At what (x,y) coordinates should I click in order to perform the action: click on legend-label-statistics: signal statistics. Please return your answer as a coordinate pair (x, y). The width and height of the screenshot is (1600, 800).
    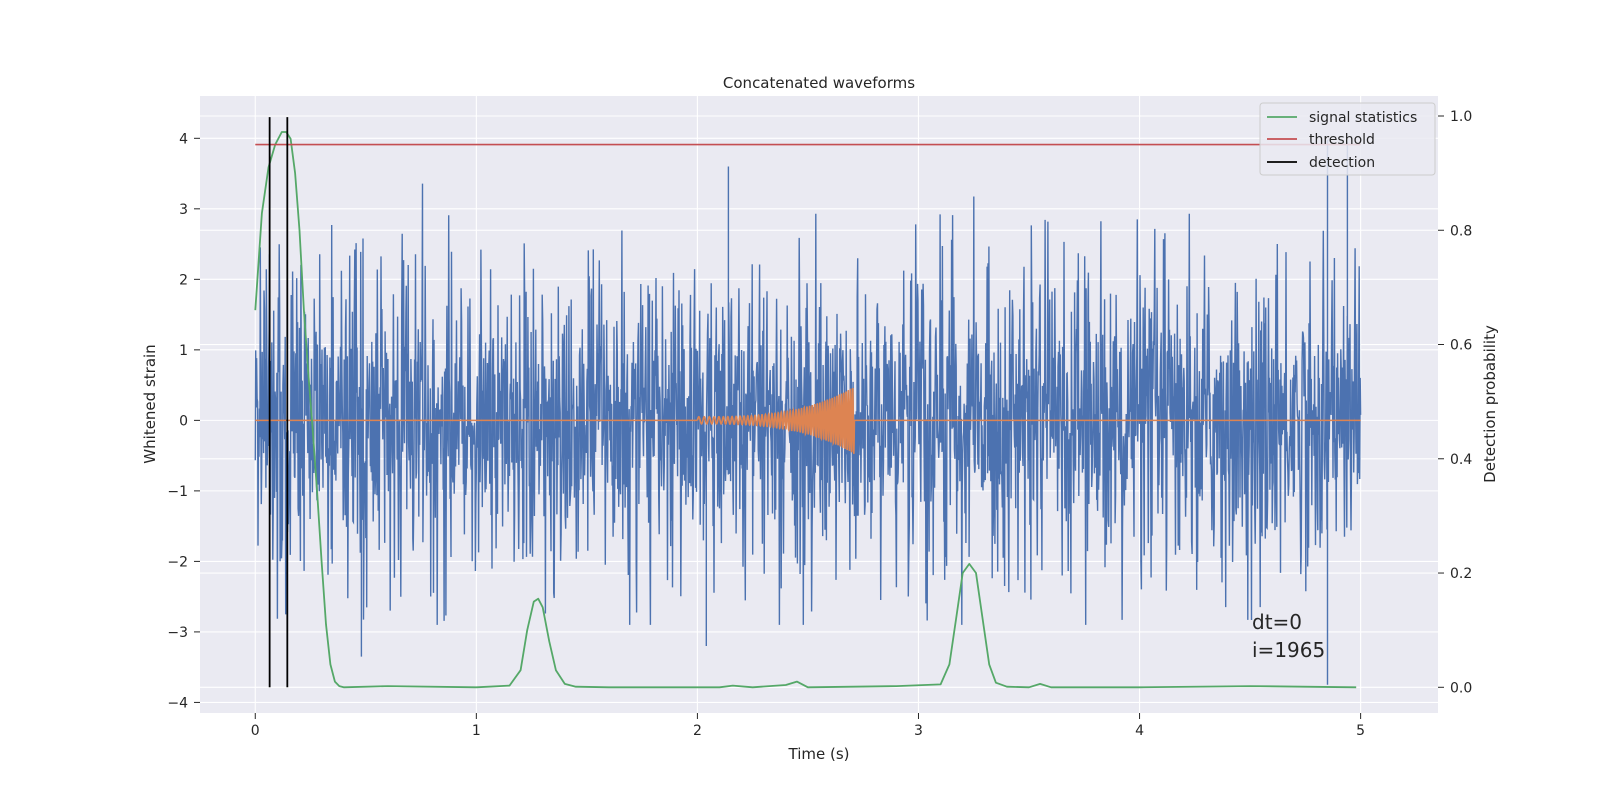
    Looking at the image, I should click on (1363, 118).